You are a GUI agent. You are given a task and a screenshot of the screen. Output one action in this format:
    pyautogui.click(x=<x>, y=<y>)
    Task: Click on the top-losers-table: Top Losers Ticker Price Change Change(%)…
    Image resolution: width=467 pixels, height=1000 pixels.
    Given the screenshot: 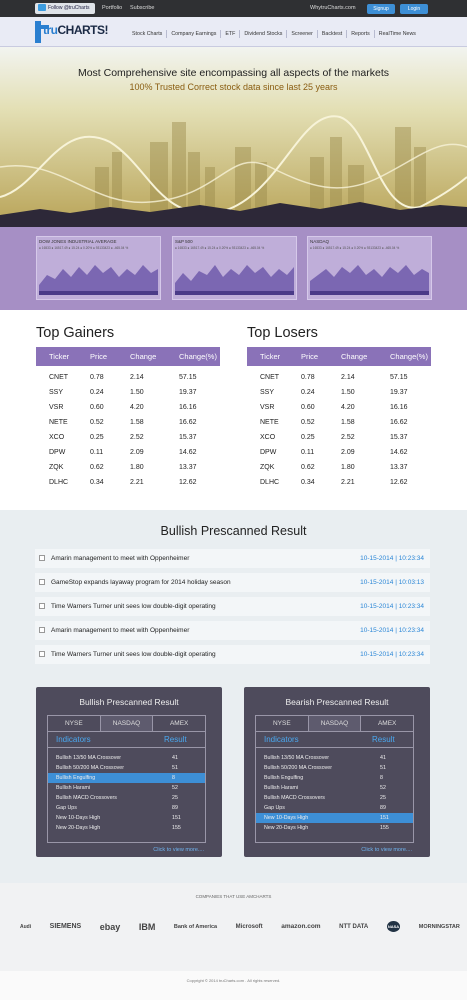 What is the action you would take?
    pyautogui.click(x=339, y=407)
    